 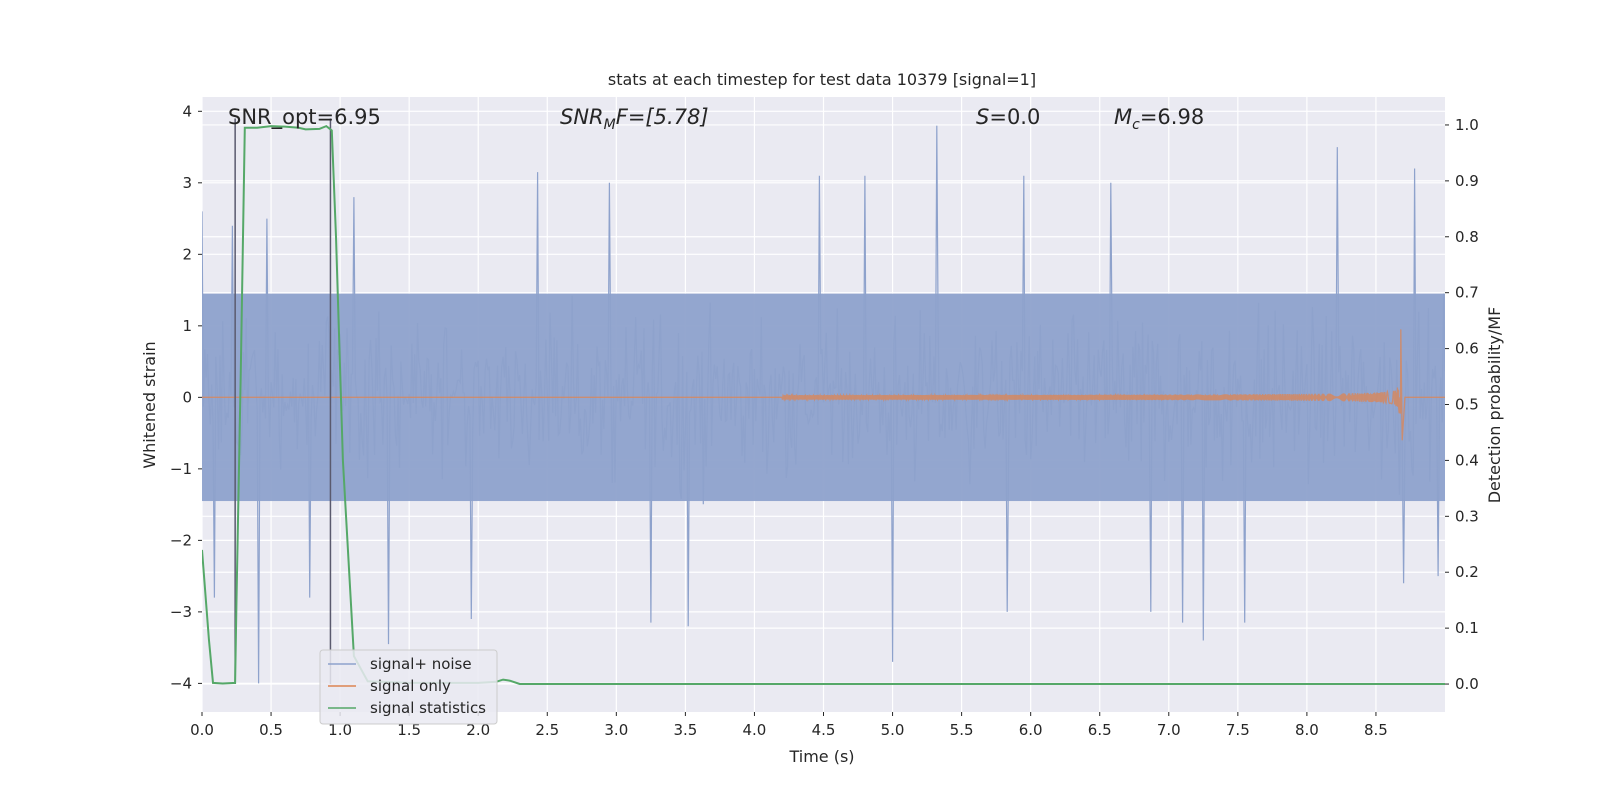 What do you see at coordinates (1467, 405) in the screenshot?
I see `y-right-tick-label-5: 0.5` at bounding box center [1467, 405].